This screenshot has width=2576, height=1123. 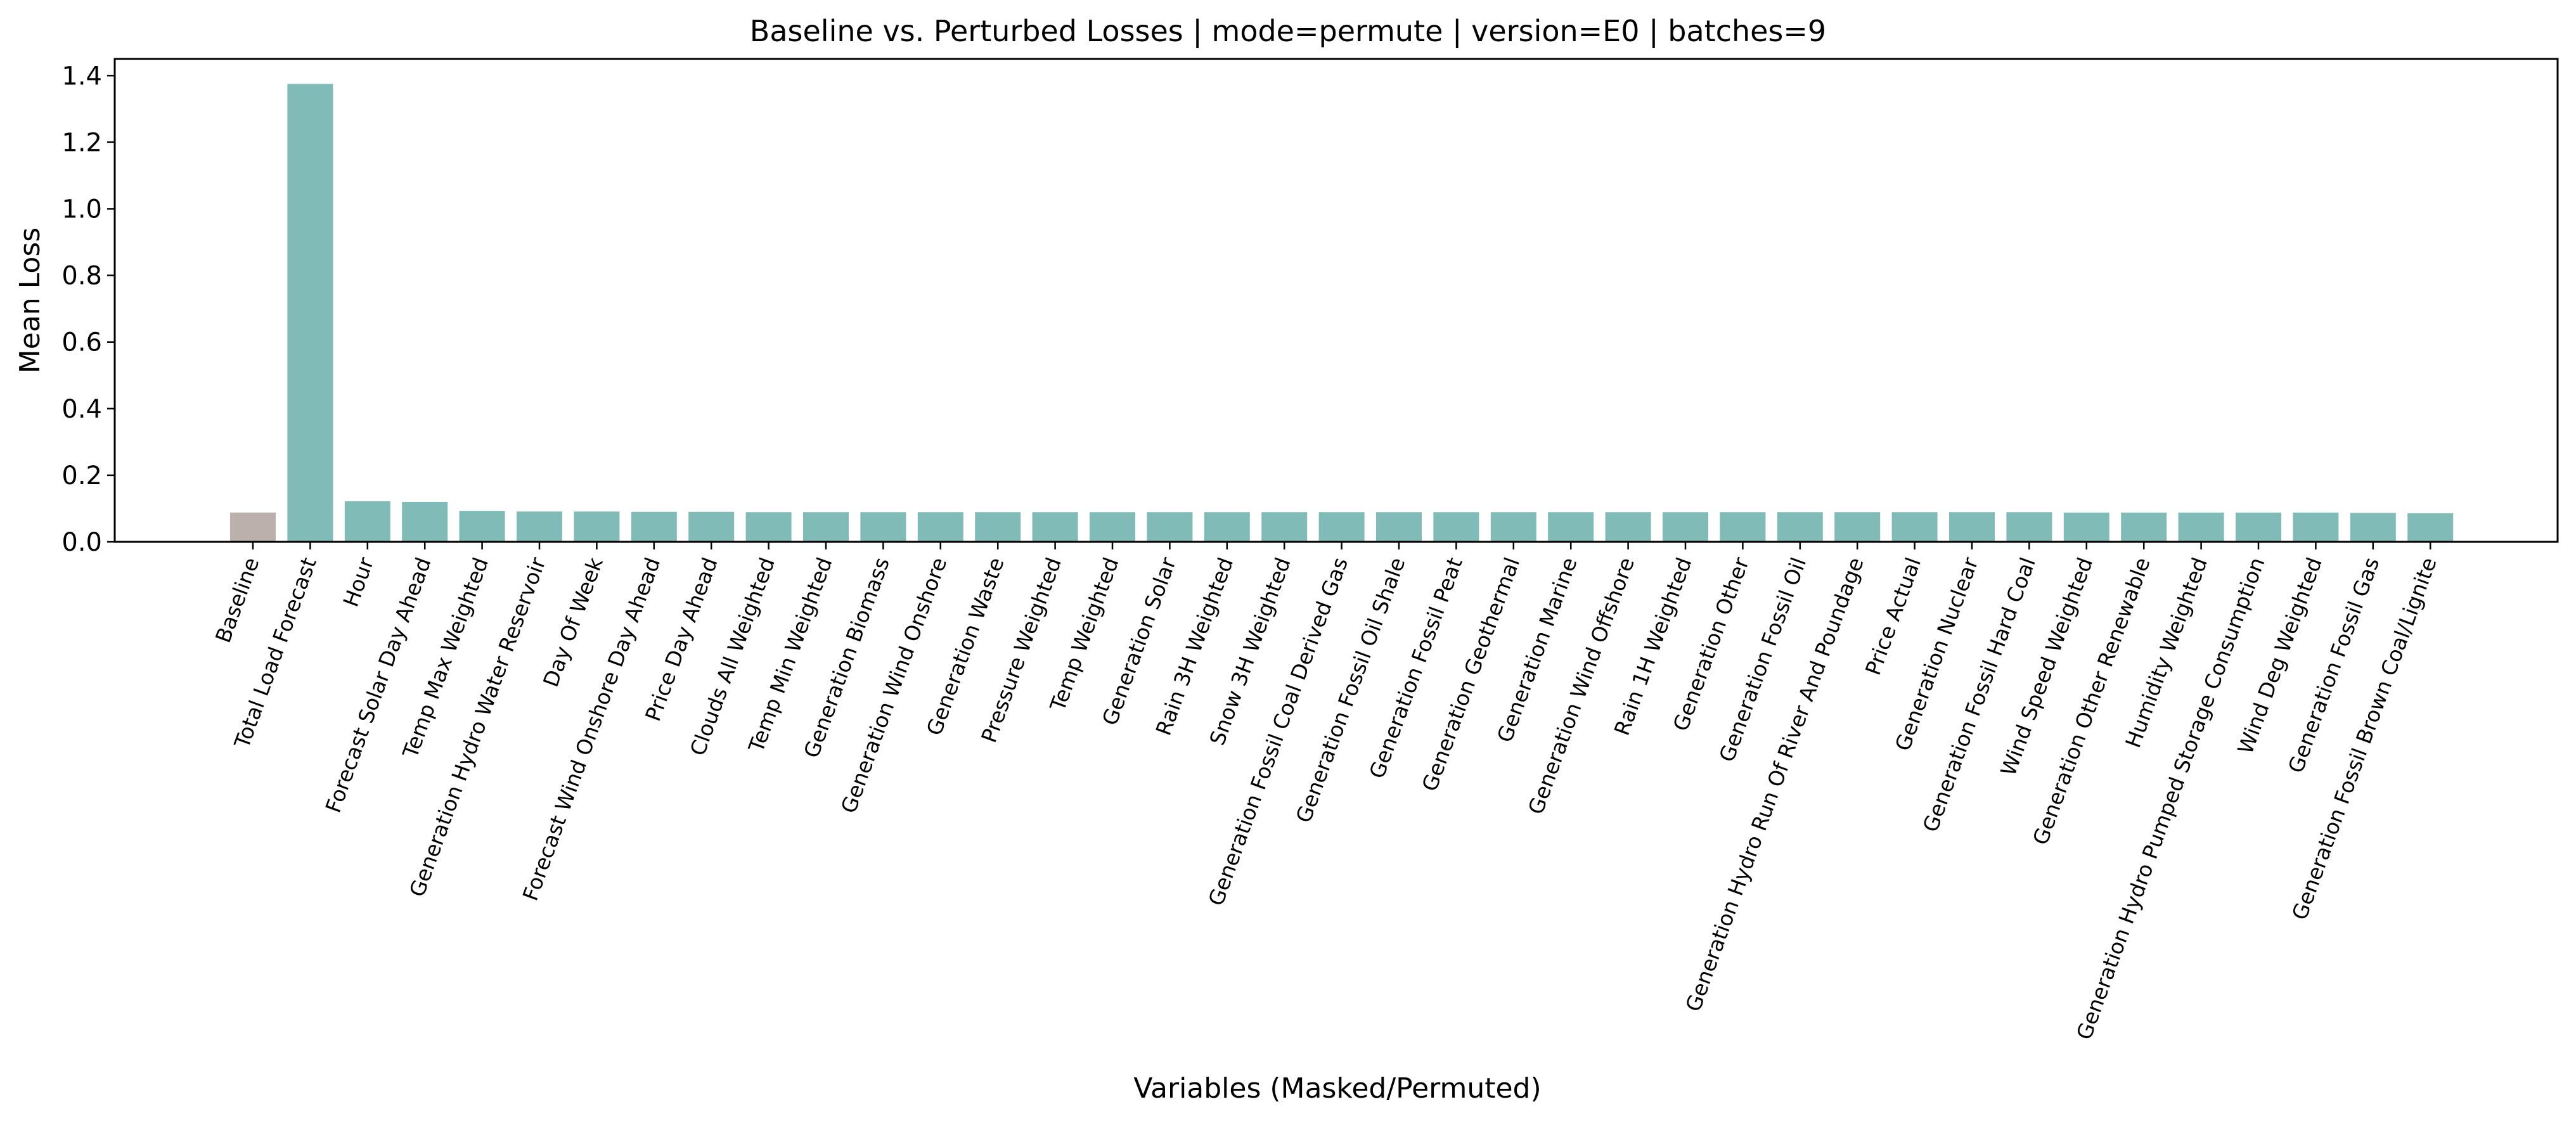 I want to click on y-tick-label: 0.8, so click(x=81, y=276).